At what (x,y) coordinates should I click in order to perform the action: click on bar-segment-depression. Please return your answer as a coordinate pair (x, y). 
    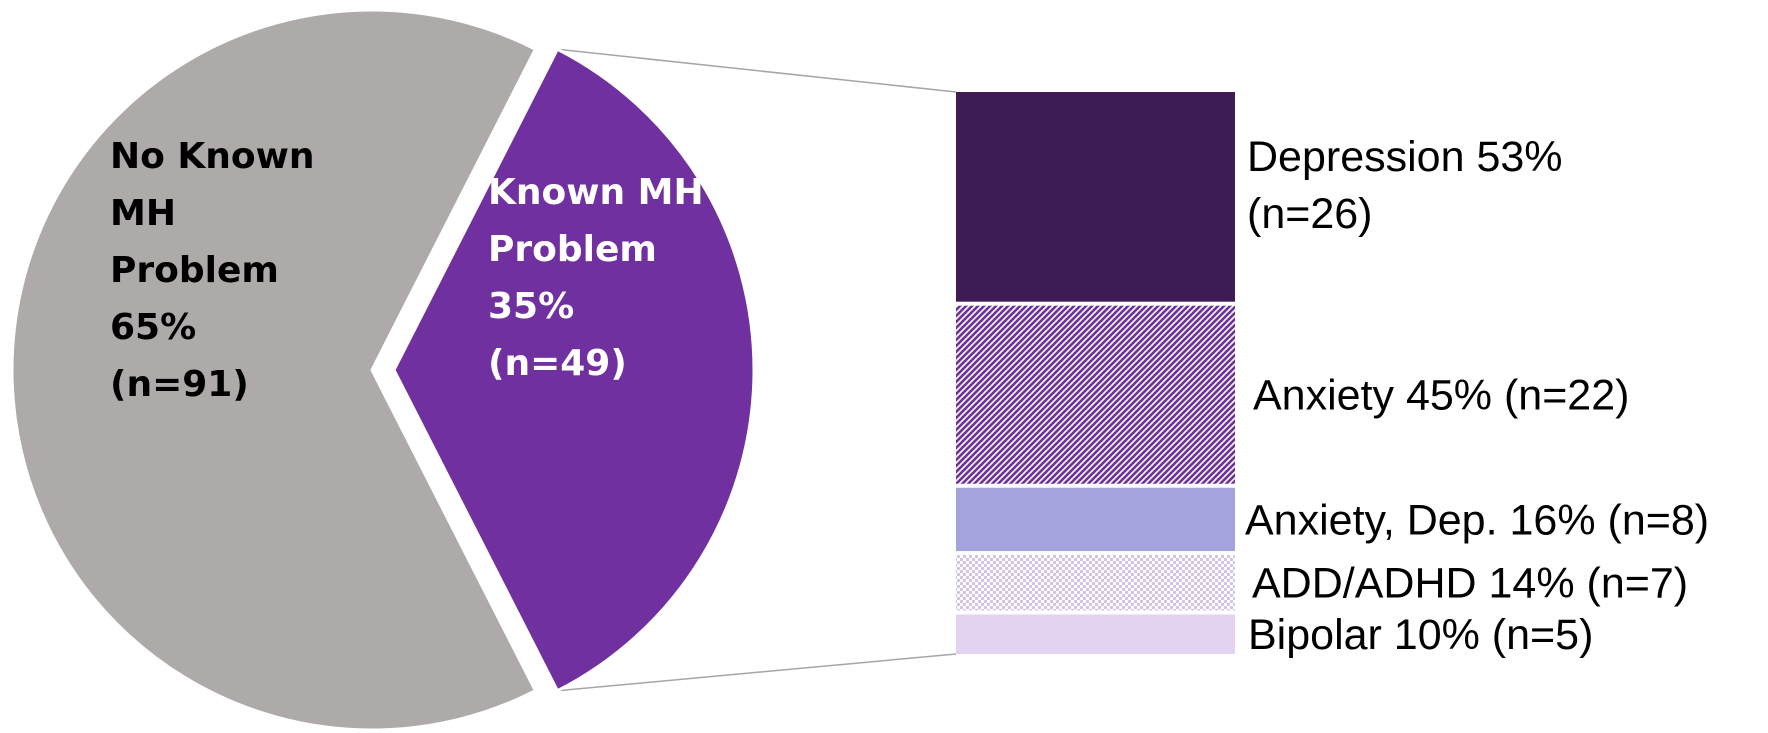
    Looking at the image, I should click on (1095, 197).